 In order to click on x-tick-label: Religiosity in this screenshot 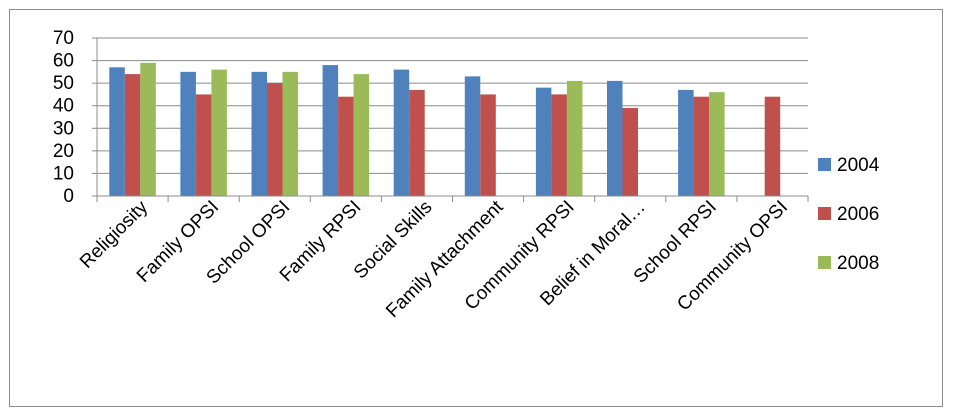, I will do `click(114, 234)`.